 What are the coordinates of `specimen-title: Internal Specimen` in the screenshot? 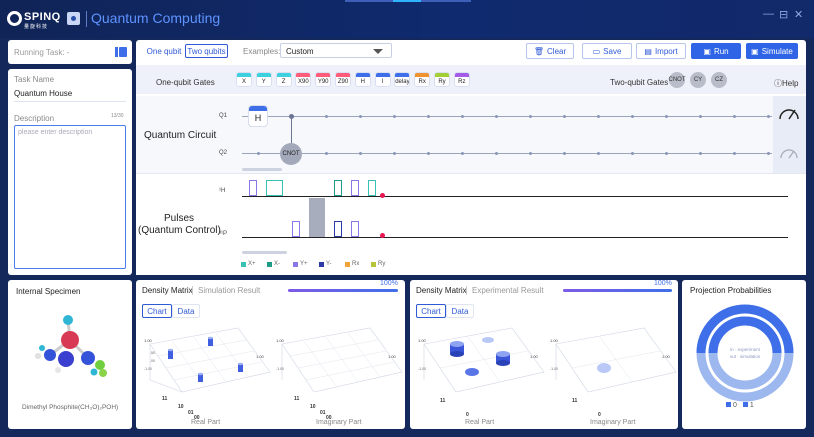 It's located at (48, 291).